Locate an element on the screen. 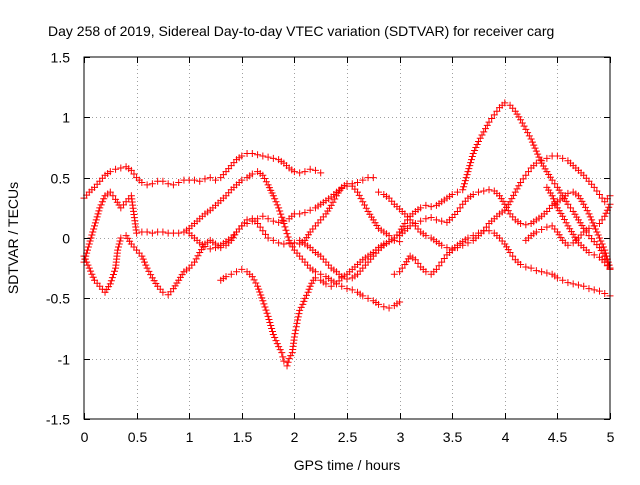 The width and height of the screenshot is (640, 485). y-tick-label: -1 is located at coordinates (64, 360).